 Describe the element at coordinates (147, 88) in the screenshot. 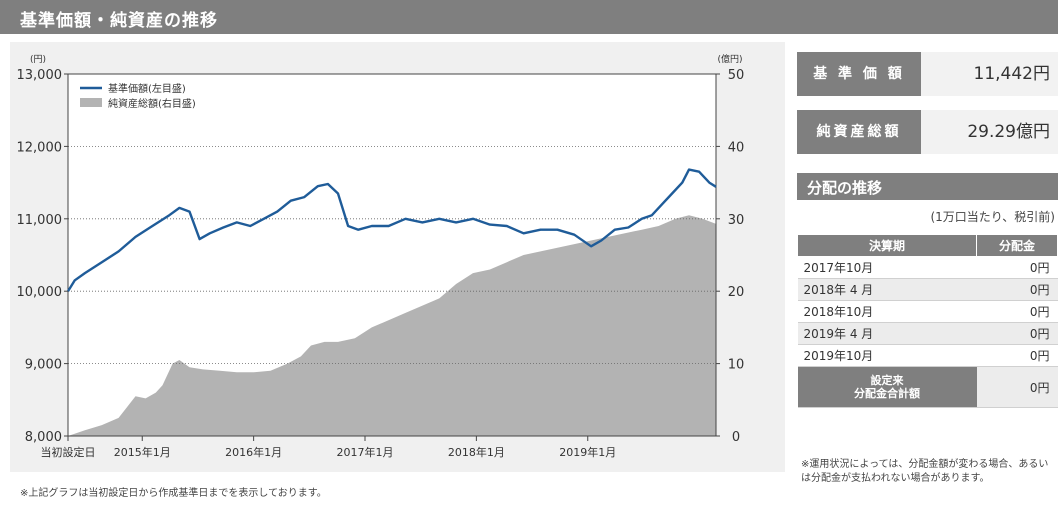

I see `legend-nav-label: 基準価額(左目盛)` at that location.